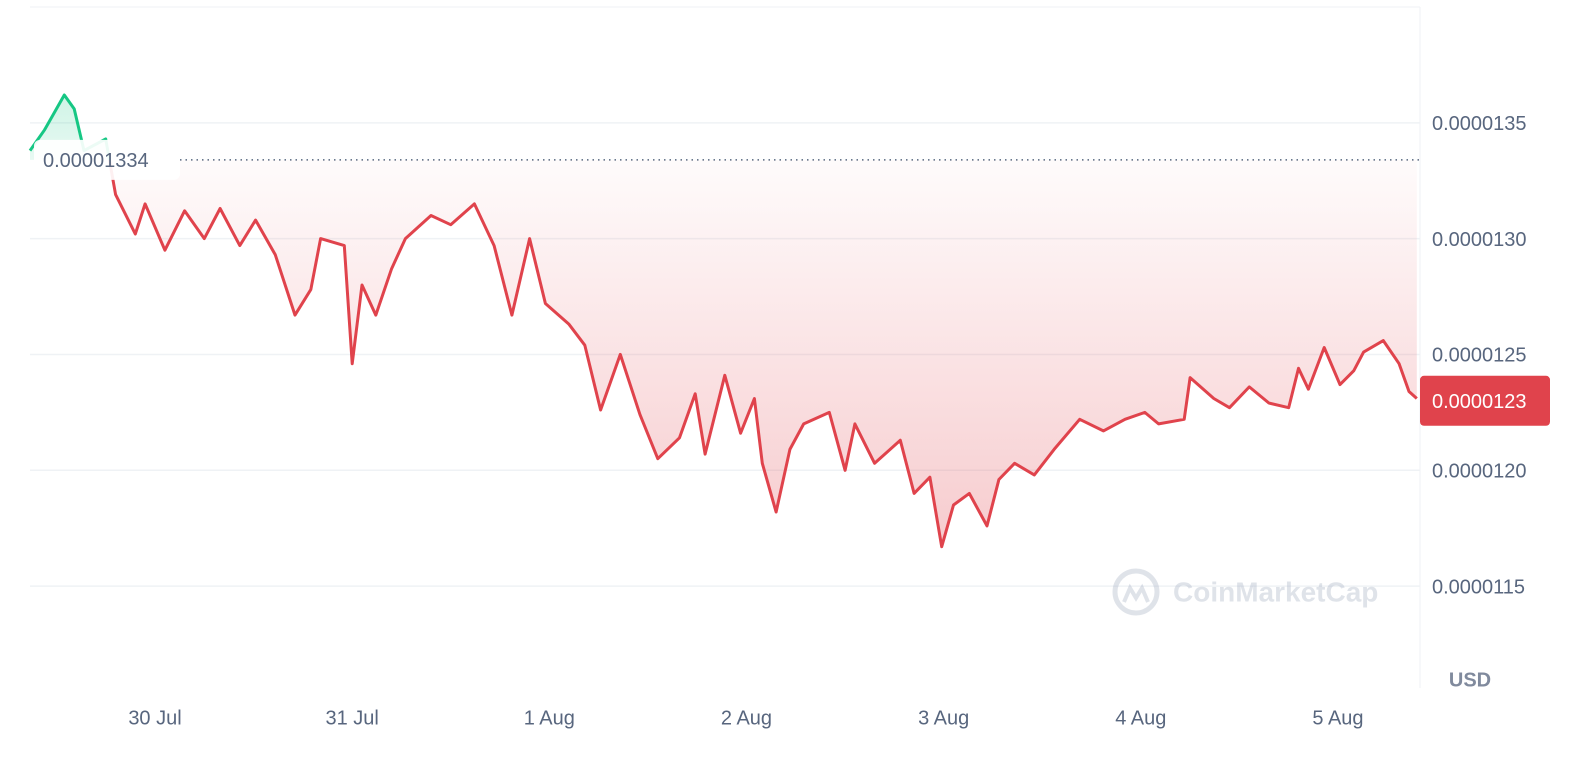  I want to click on watermark: CoinMarketCap, so click(1245, 592).